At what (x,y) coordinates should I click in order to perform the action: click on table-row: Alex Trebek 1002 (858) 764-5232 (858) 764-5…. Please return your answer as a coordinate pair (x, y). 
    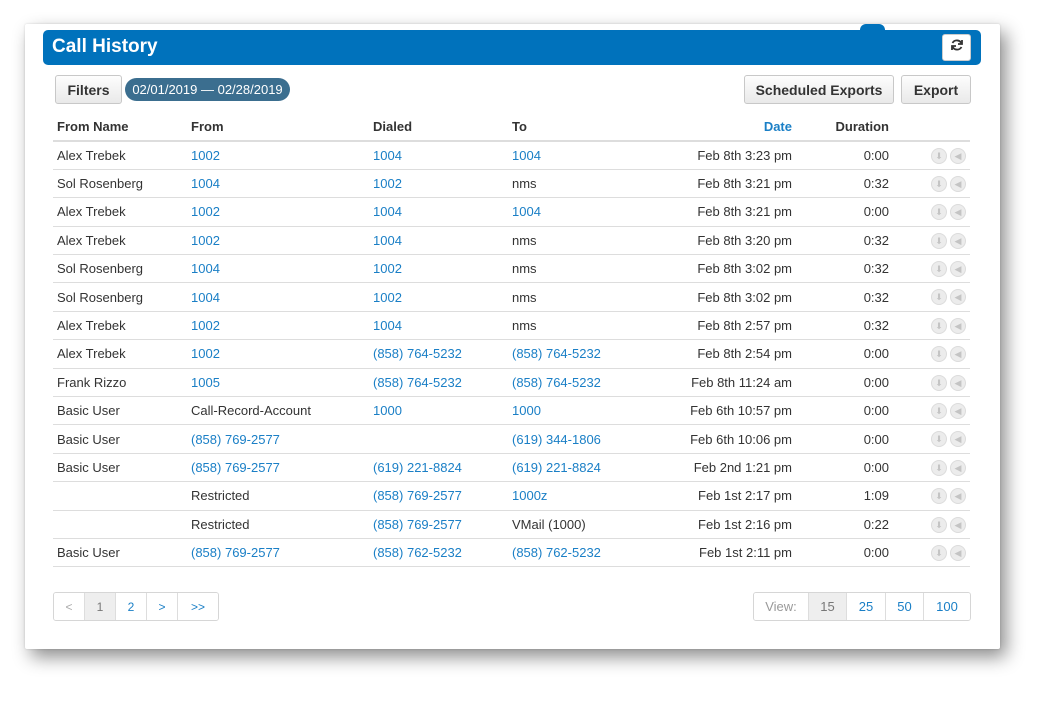
    Looking at the image, I should click on (511, 354).